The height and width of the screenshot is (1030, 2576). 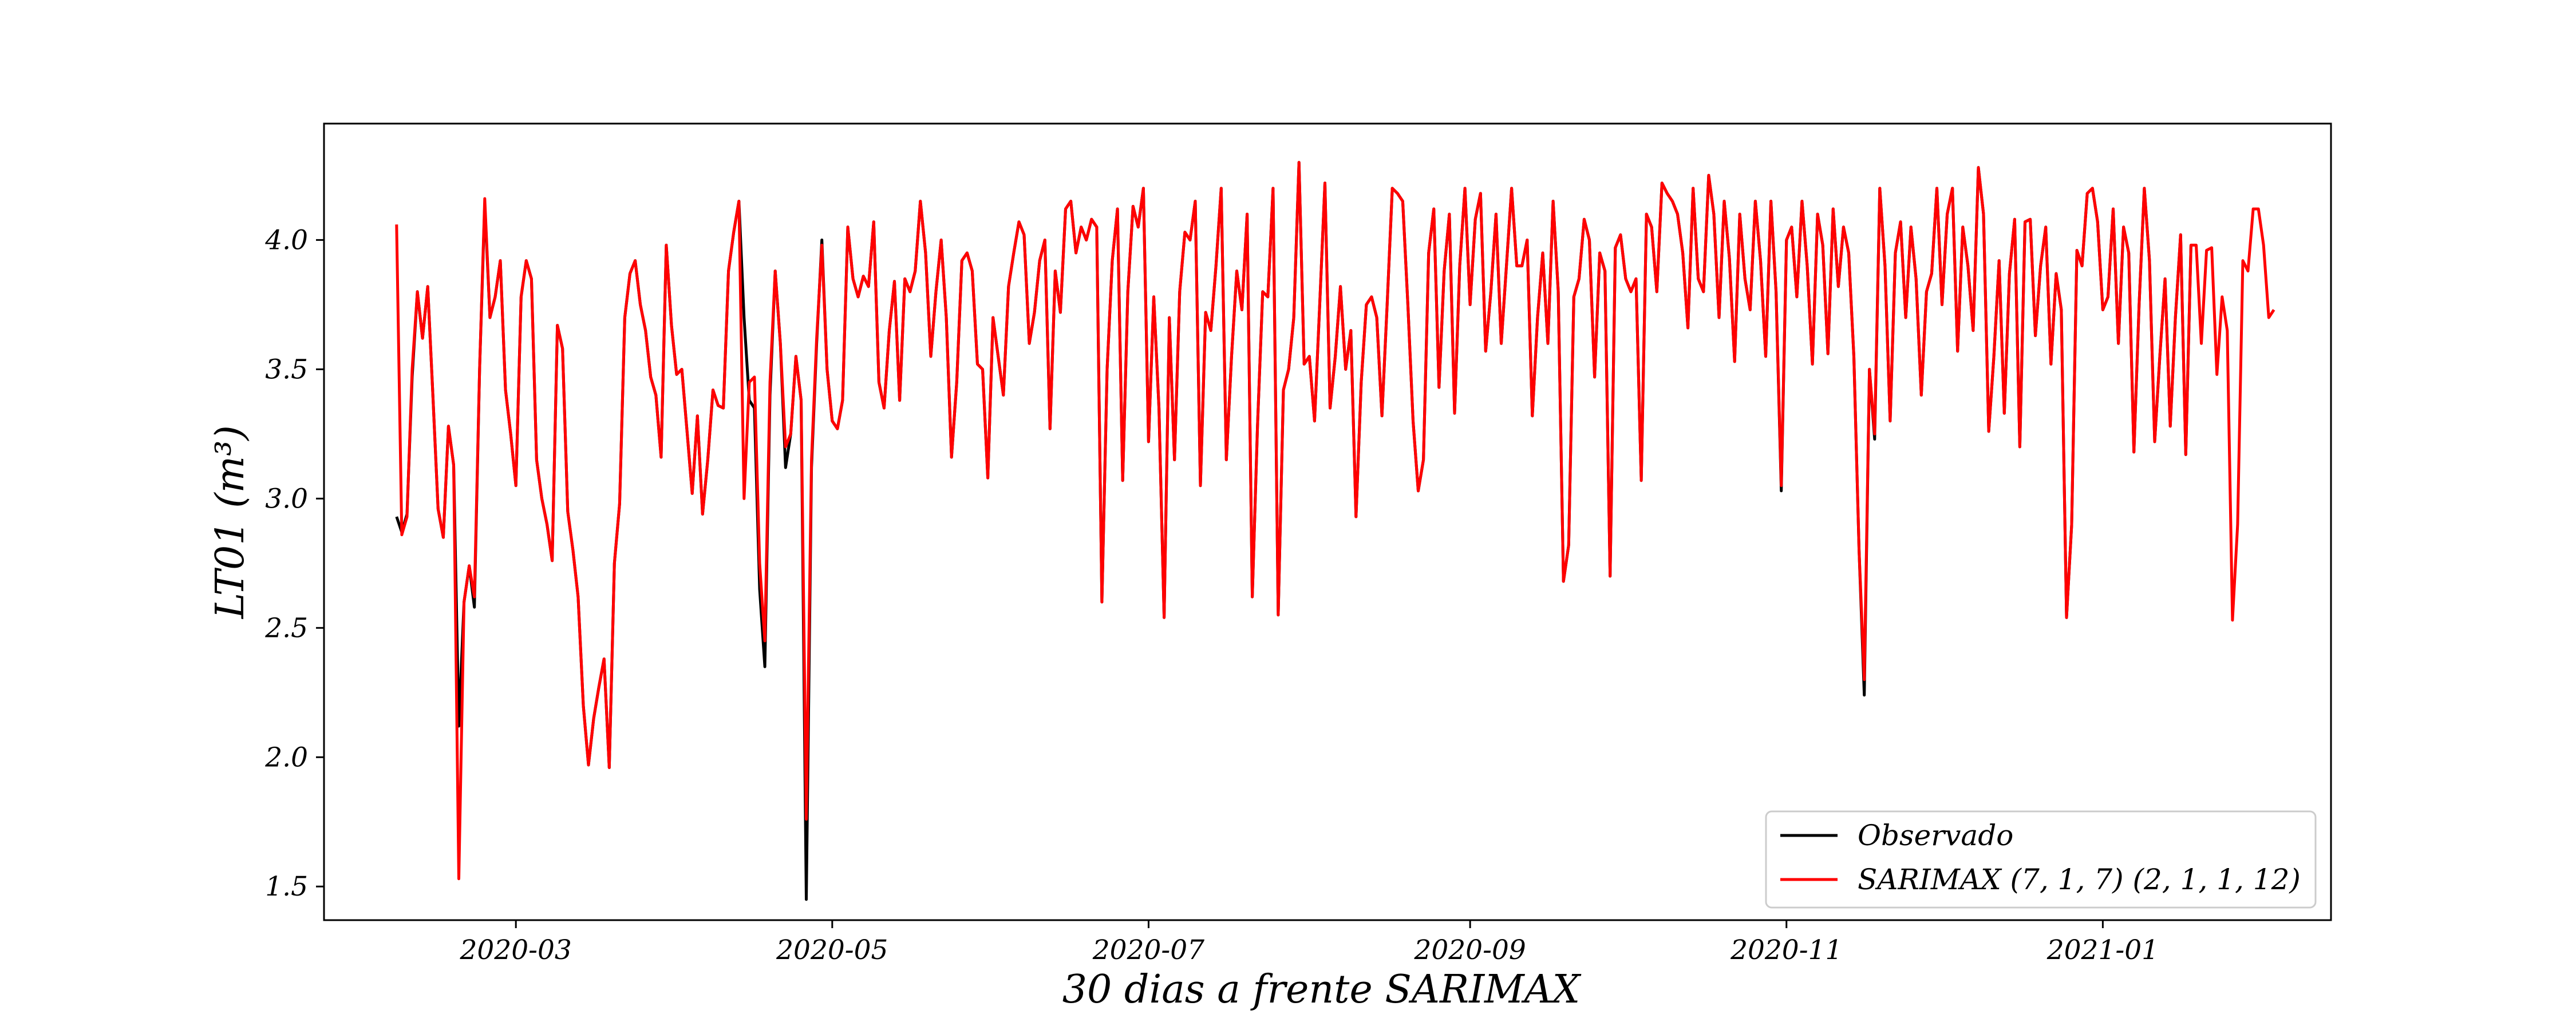 I want to click on x-tick-label: 2020-05, so click(x=832, y=950).